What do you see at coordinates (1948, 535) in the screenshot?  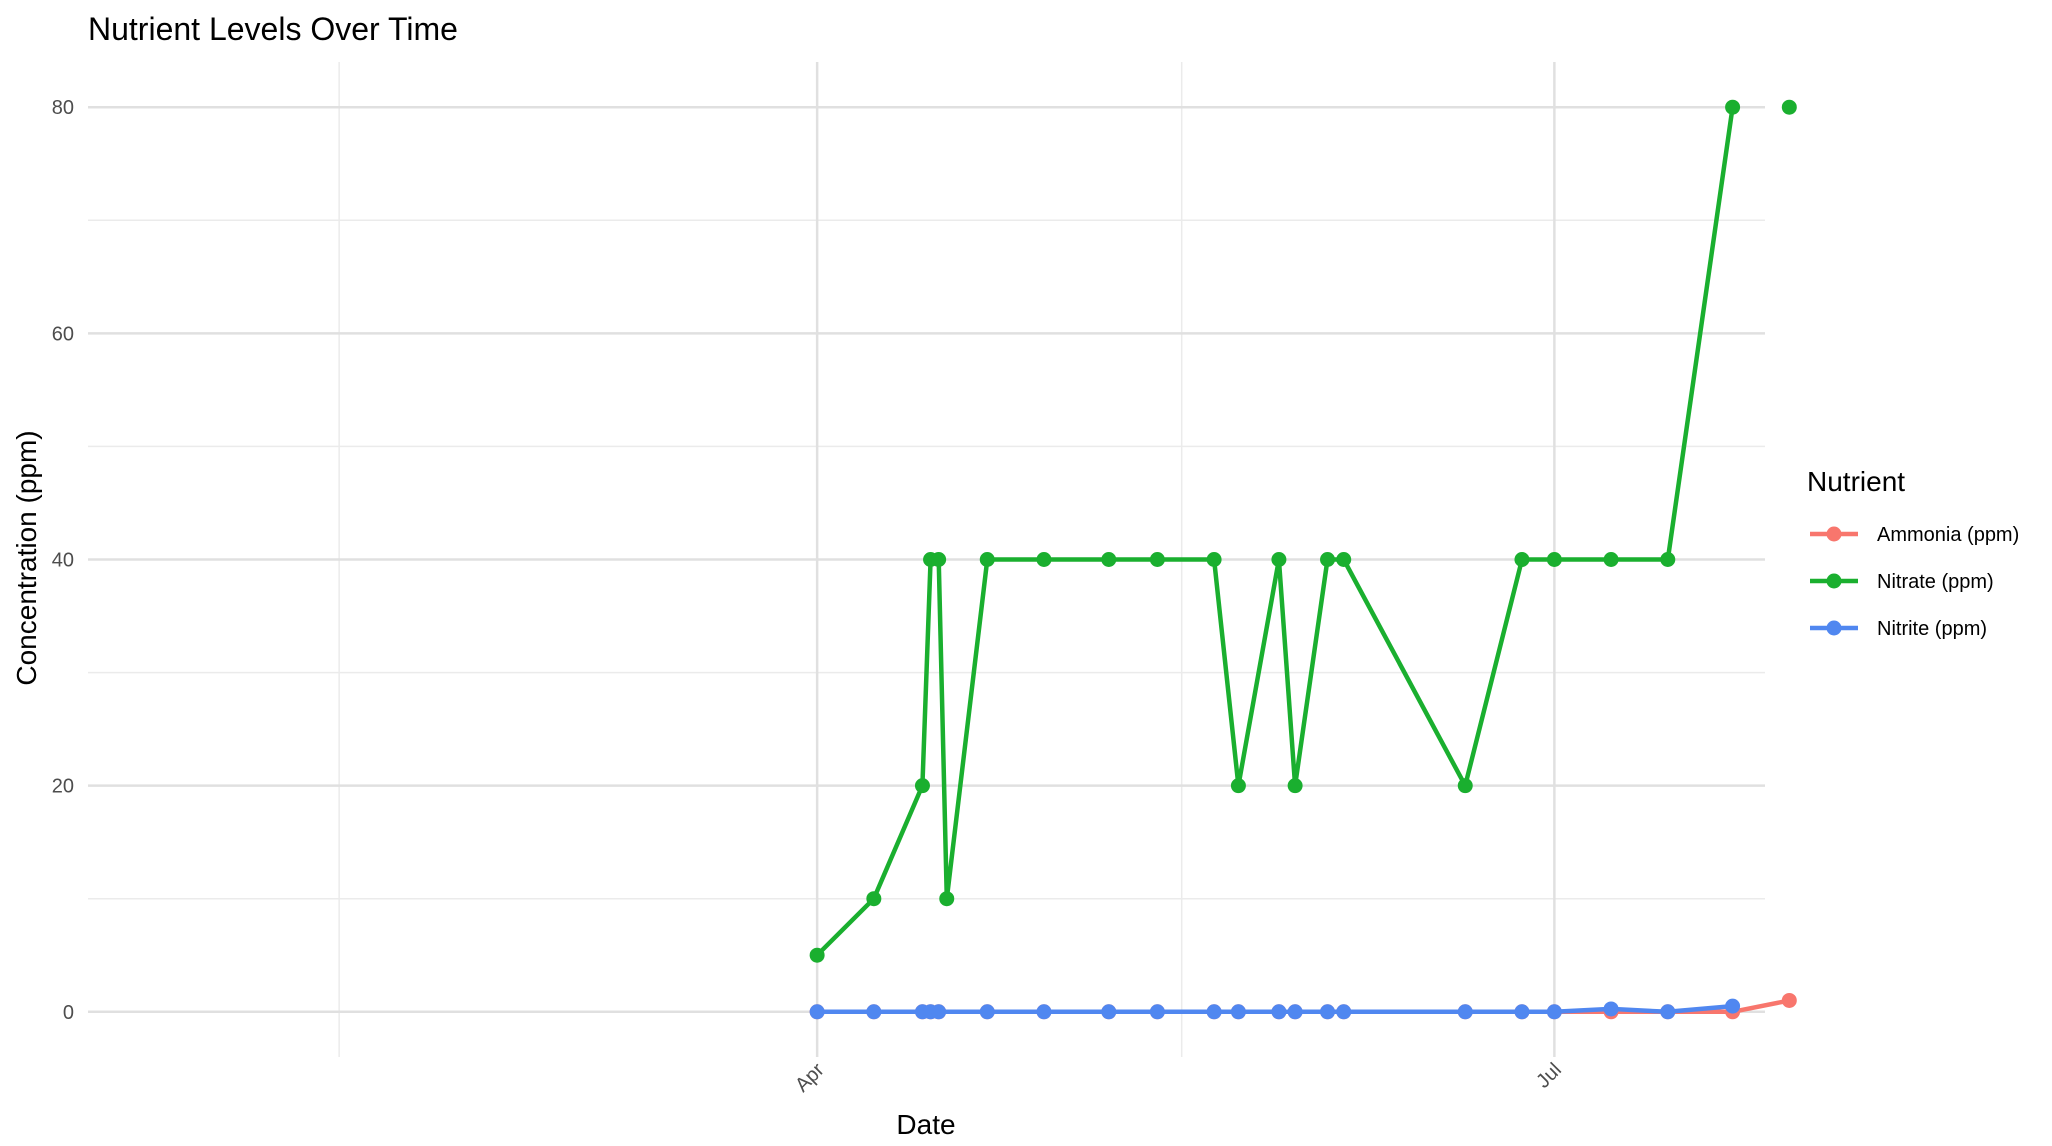 I see `legend-label: Ammonia (ppm)` at bounding box center [1948, 535].